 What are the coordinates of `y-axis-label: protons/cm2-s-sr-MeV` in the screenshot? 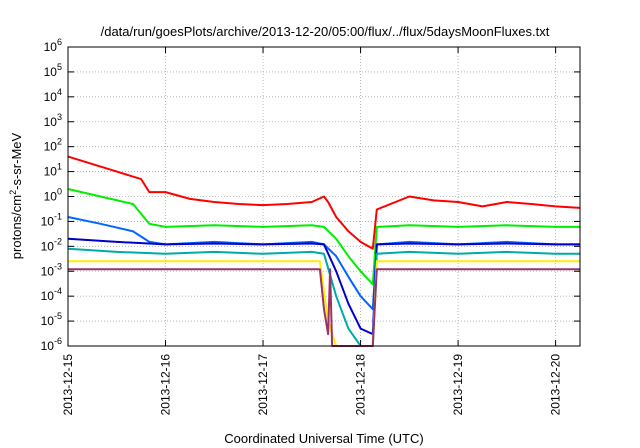 It's located at (16, 195).